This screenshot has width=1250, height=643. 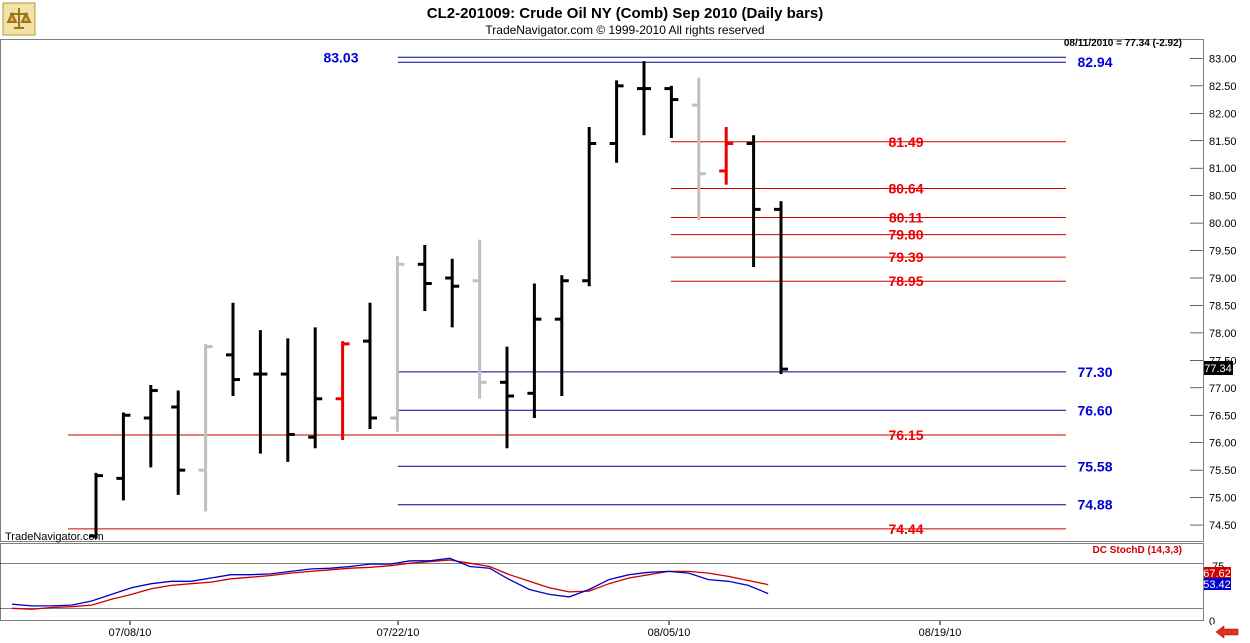 What do you see at coordinates (1223, 224) in the screenshot?
I see `y-tick-label: 80.00` at bounding box center [1223, 224].